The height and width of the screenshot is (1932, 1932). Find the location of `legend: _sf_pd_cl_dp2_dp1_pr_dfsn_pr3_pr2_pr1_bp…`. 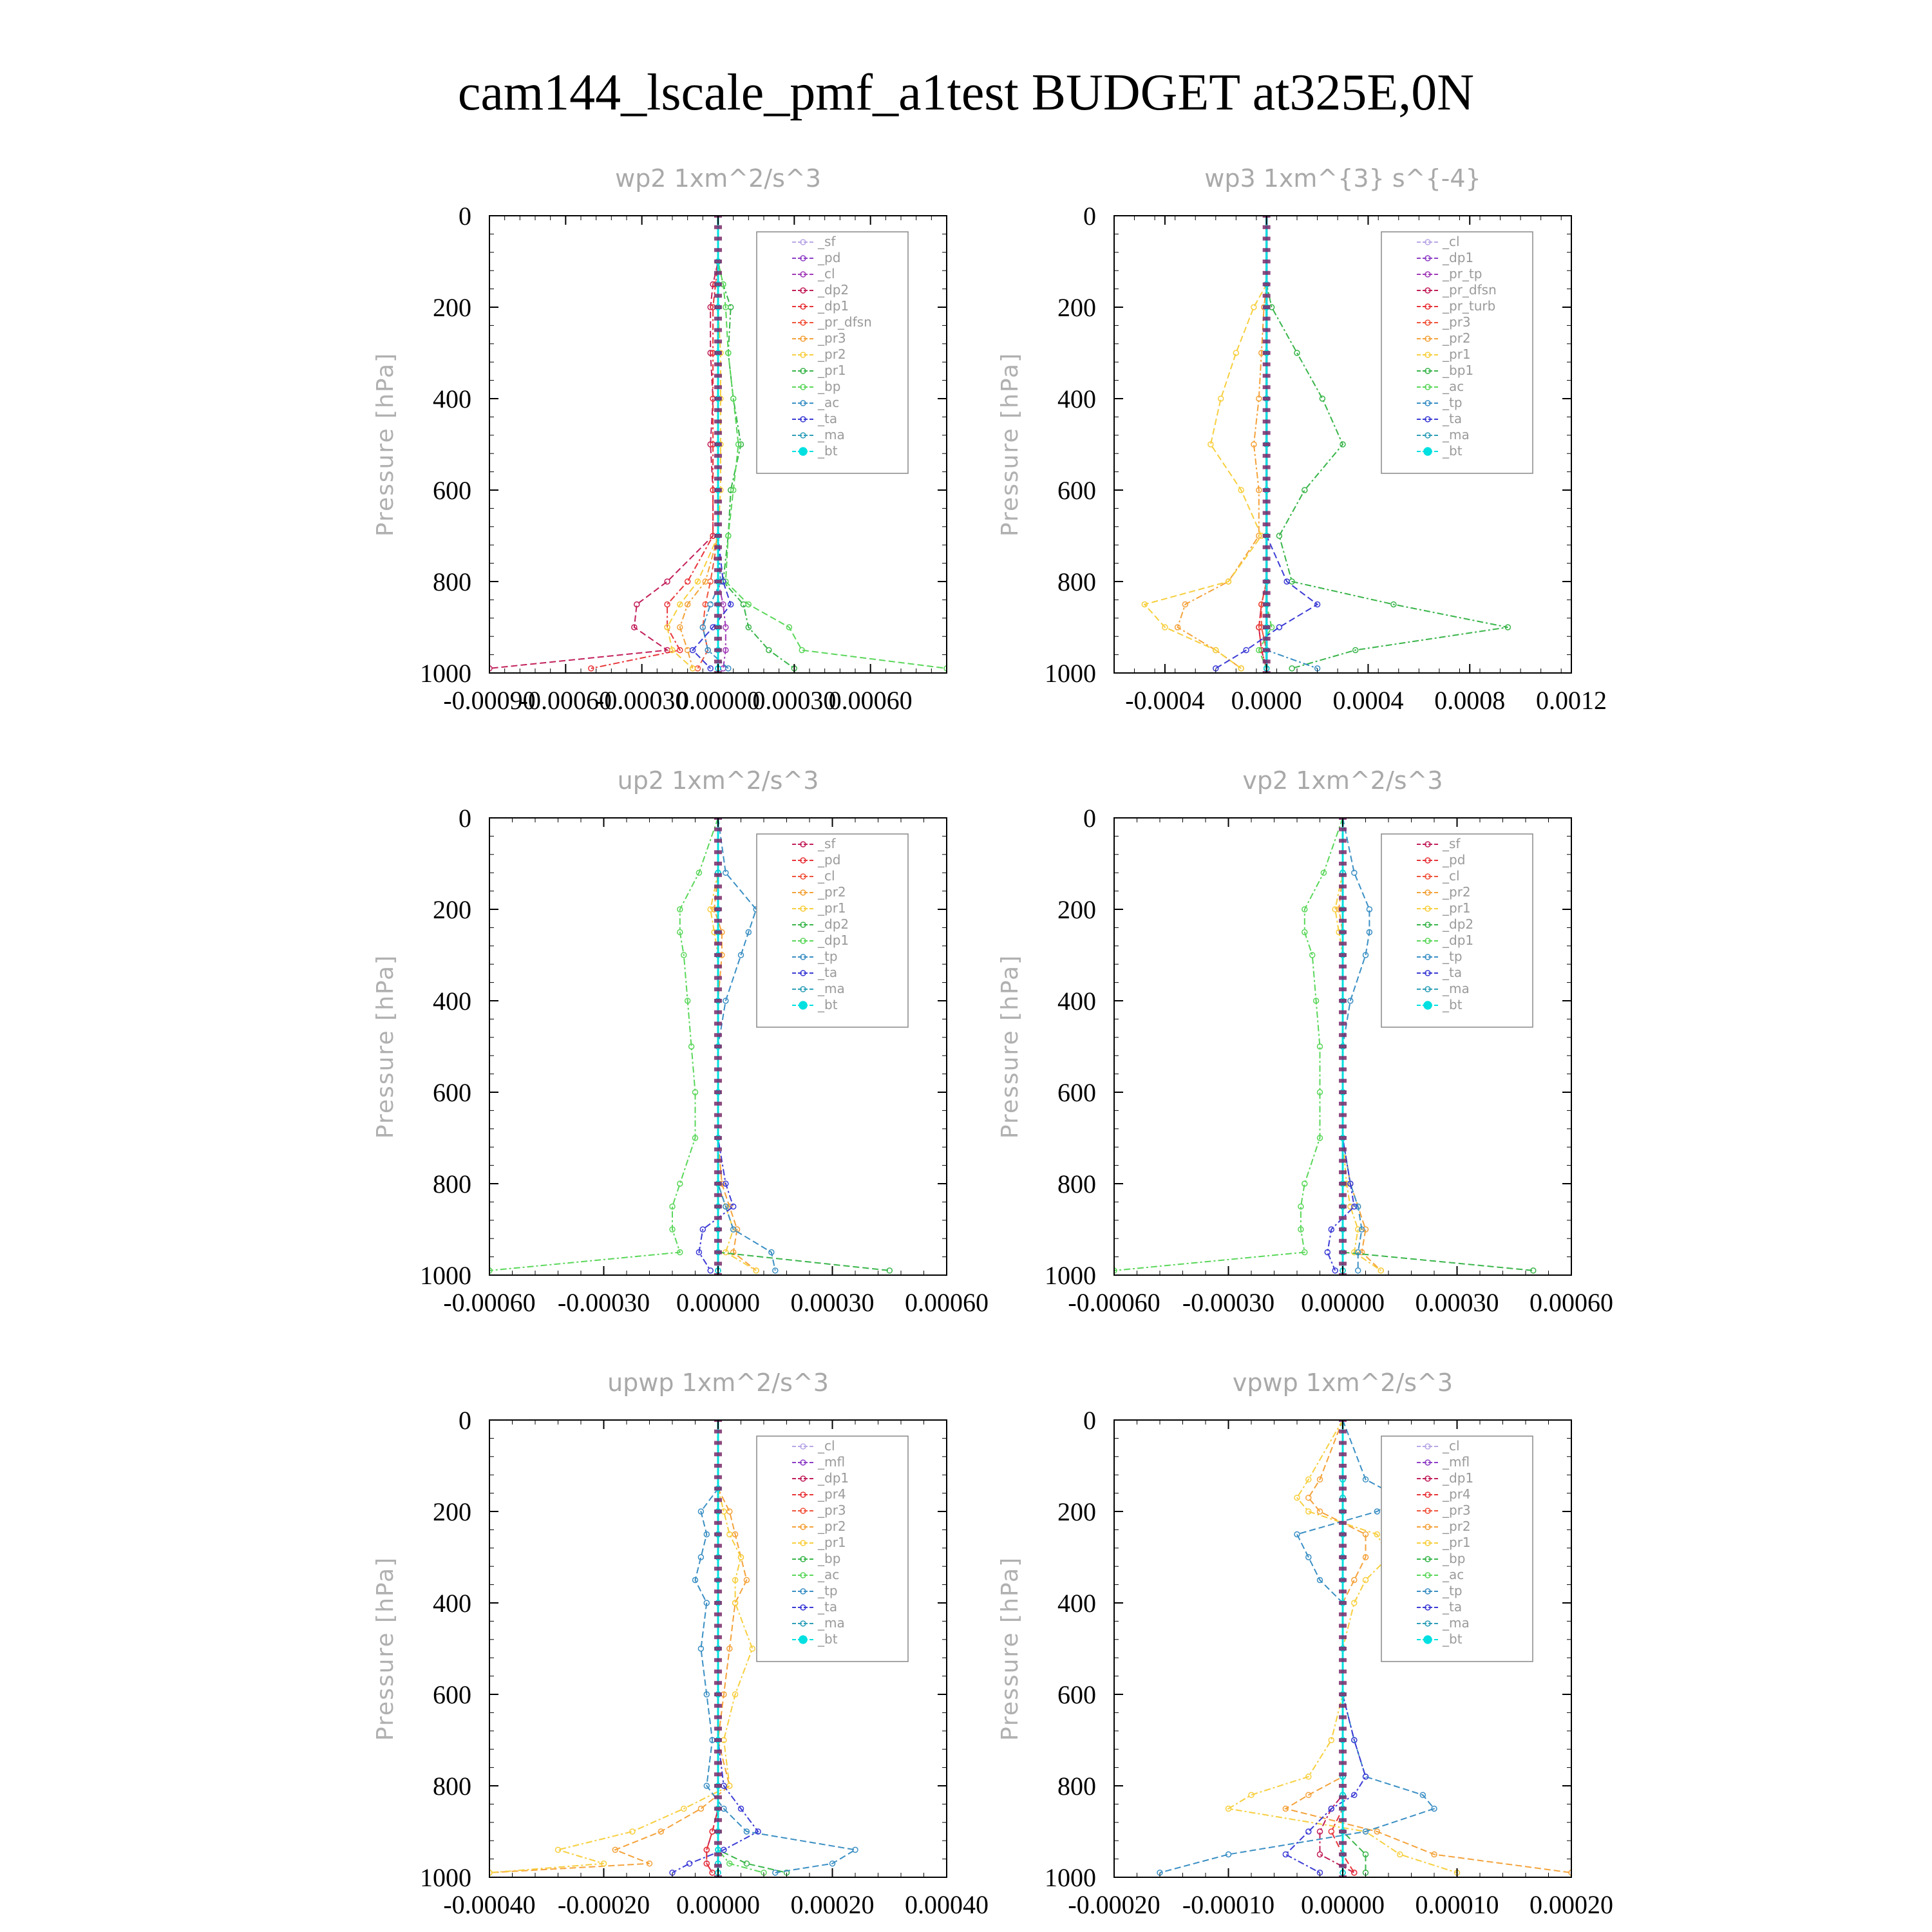

legend: _sf_pd_cl_dp2_dp1_pr_dfsn_pr3_pr2_pr1_bp… is located at coordinates (833, 352).